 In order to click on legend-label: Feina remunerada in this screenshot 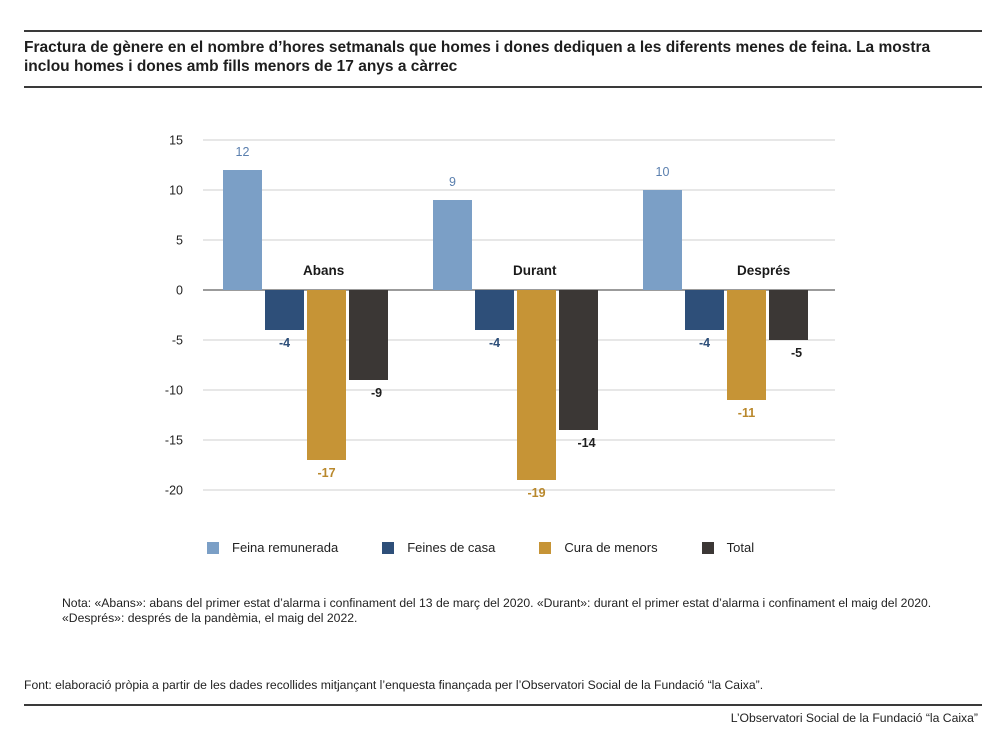, I will do `click(285, 547)`.